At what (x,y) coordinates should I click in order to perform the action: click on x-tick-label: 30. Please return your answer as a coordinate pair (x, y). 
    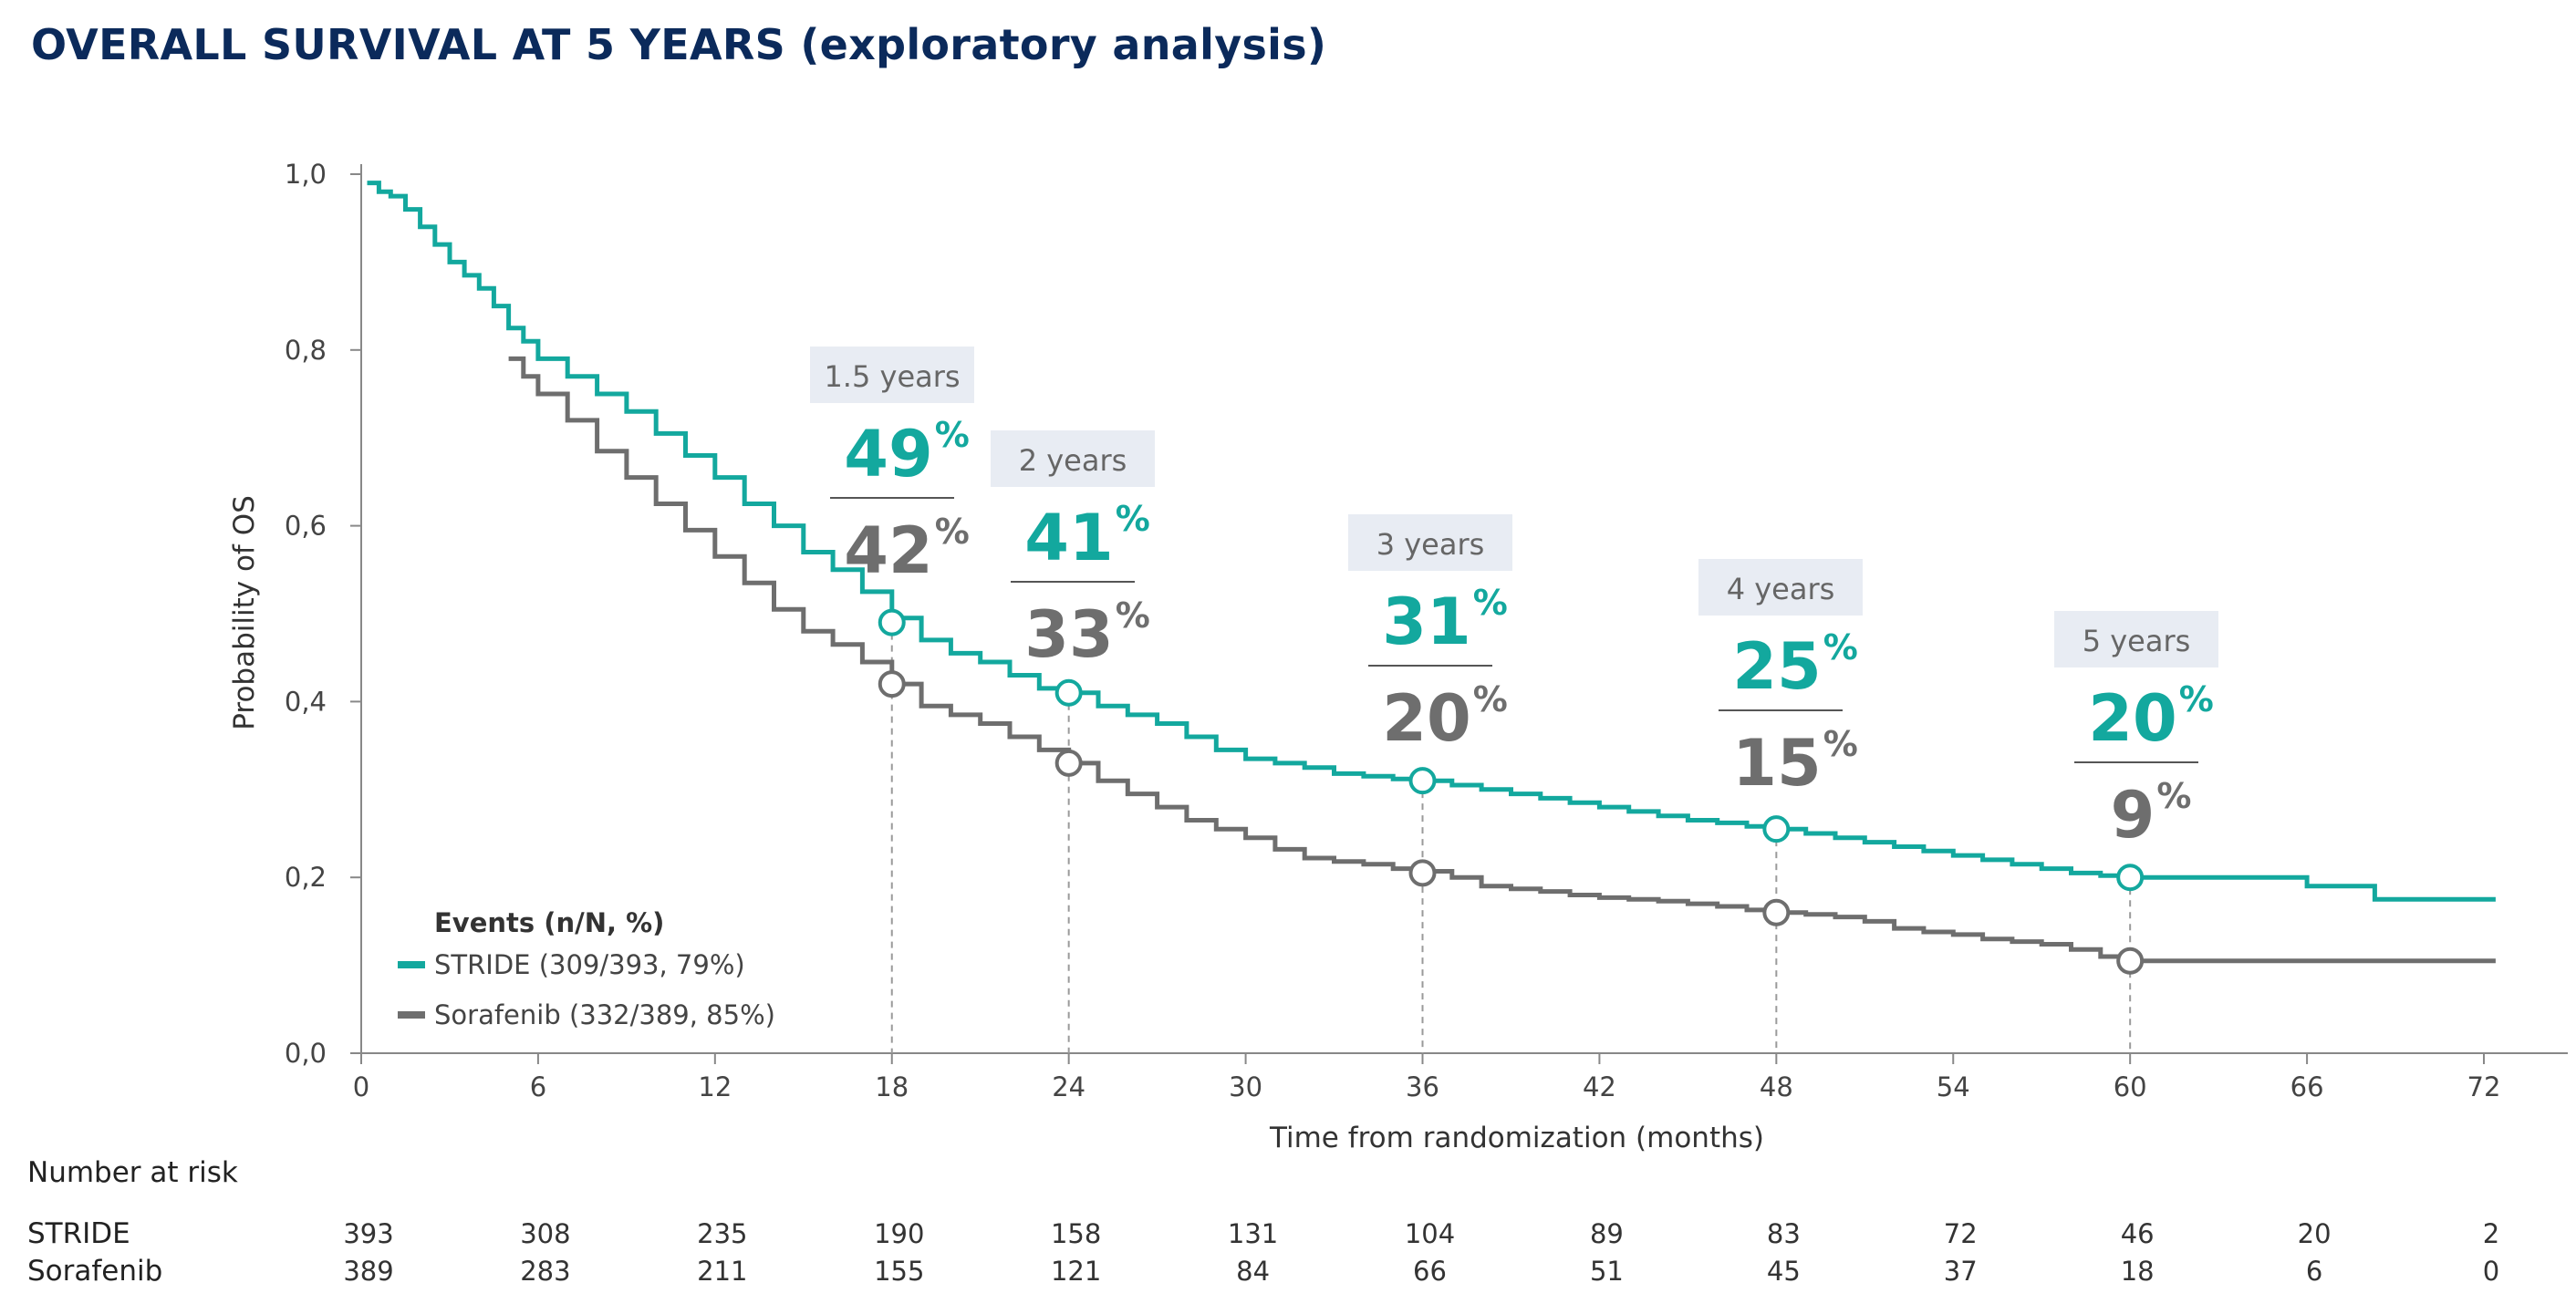
    Looking at the image, I should click on (1245, 1086).